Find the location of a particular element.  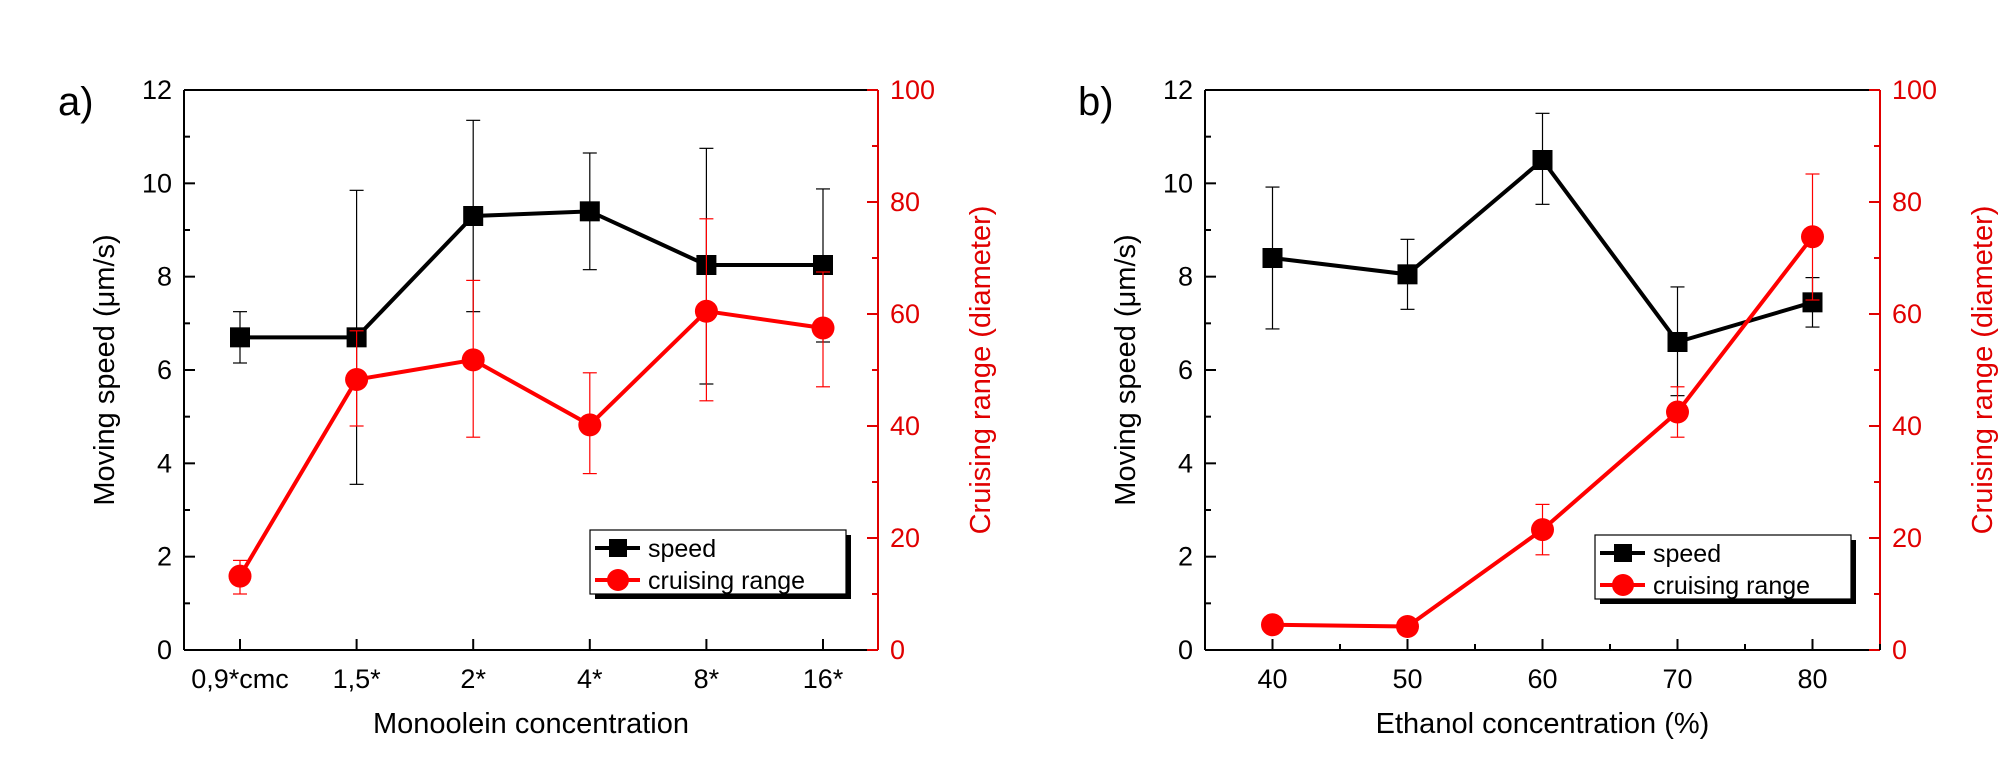

x-tick-label: 60 is located at coordinates (1542, 679).